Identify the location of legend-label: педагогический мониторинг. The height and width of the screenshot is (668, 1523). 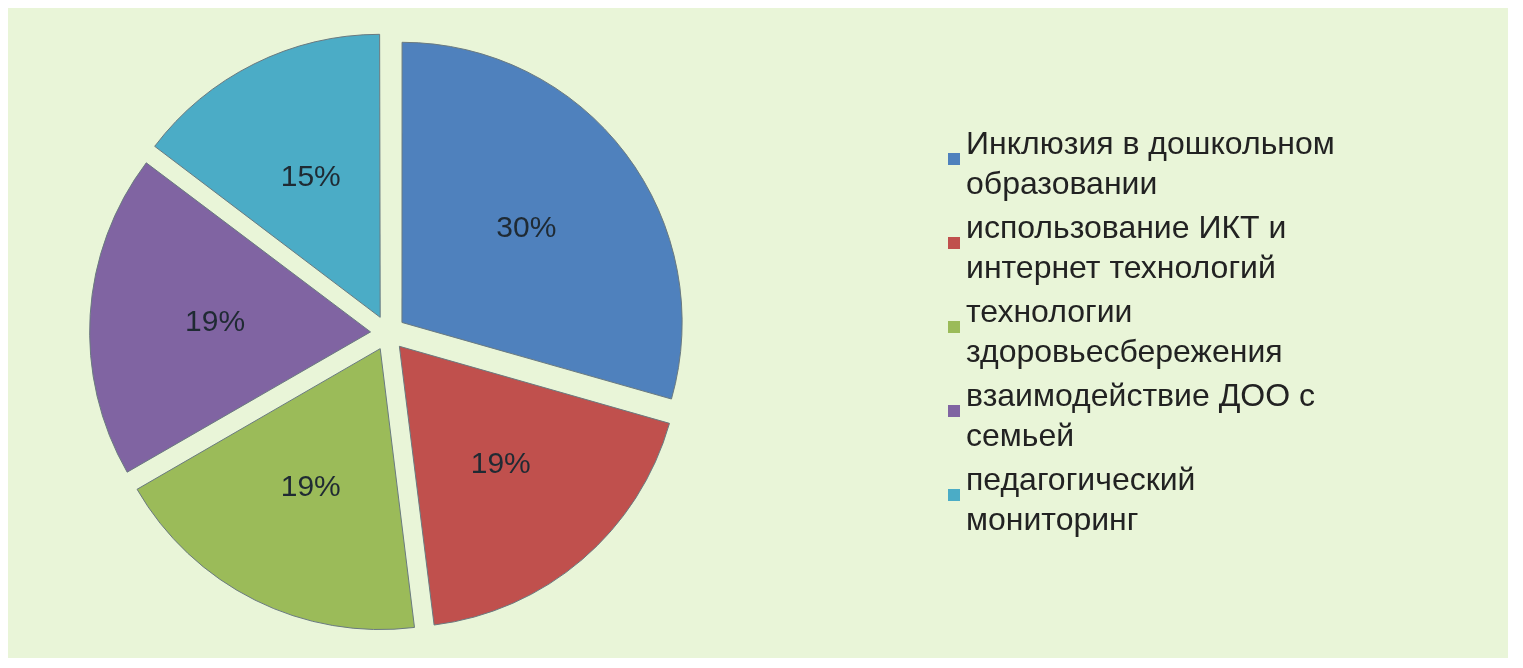
(1081, 499).